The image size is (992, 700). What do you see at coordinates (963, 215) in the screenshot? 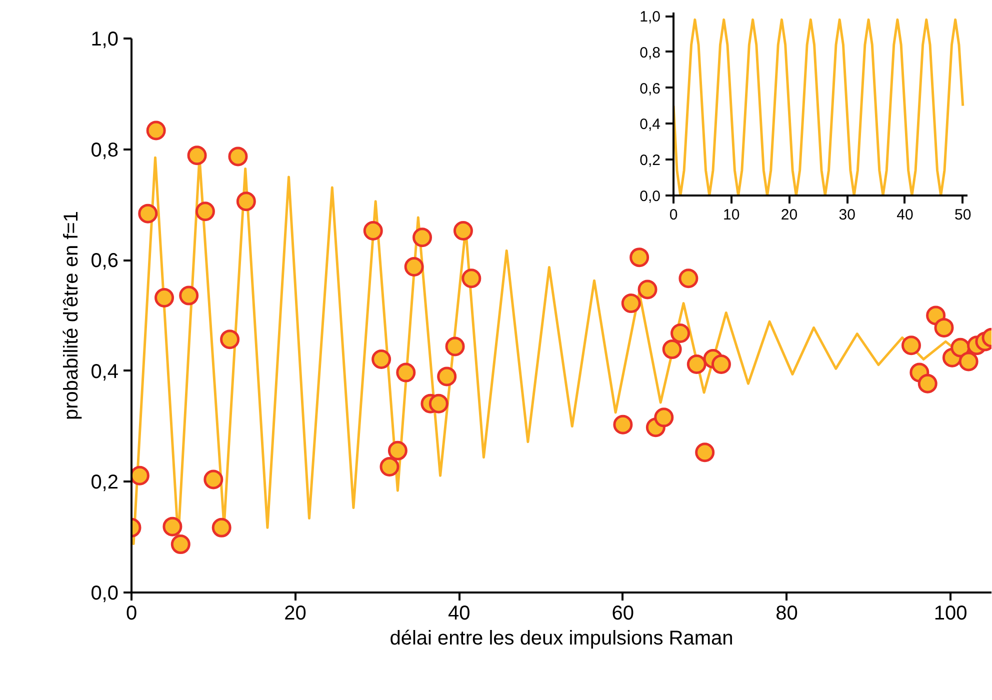
I see `x-tick-label: 50` at bounding box center [963, 215].